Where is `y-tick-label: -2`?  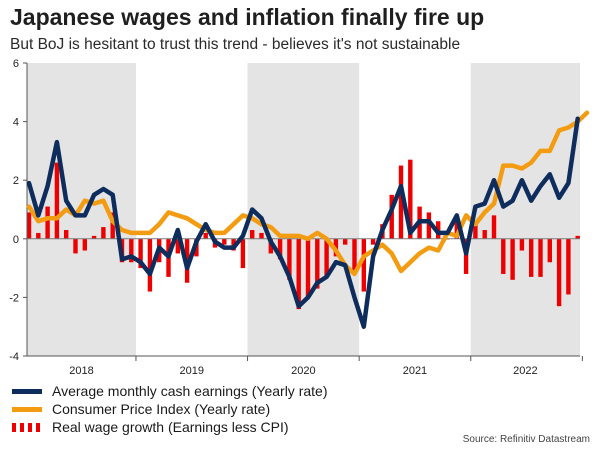
y-tick-label: -2 is located at coordinates (14, 298).